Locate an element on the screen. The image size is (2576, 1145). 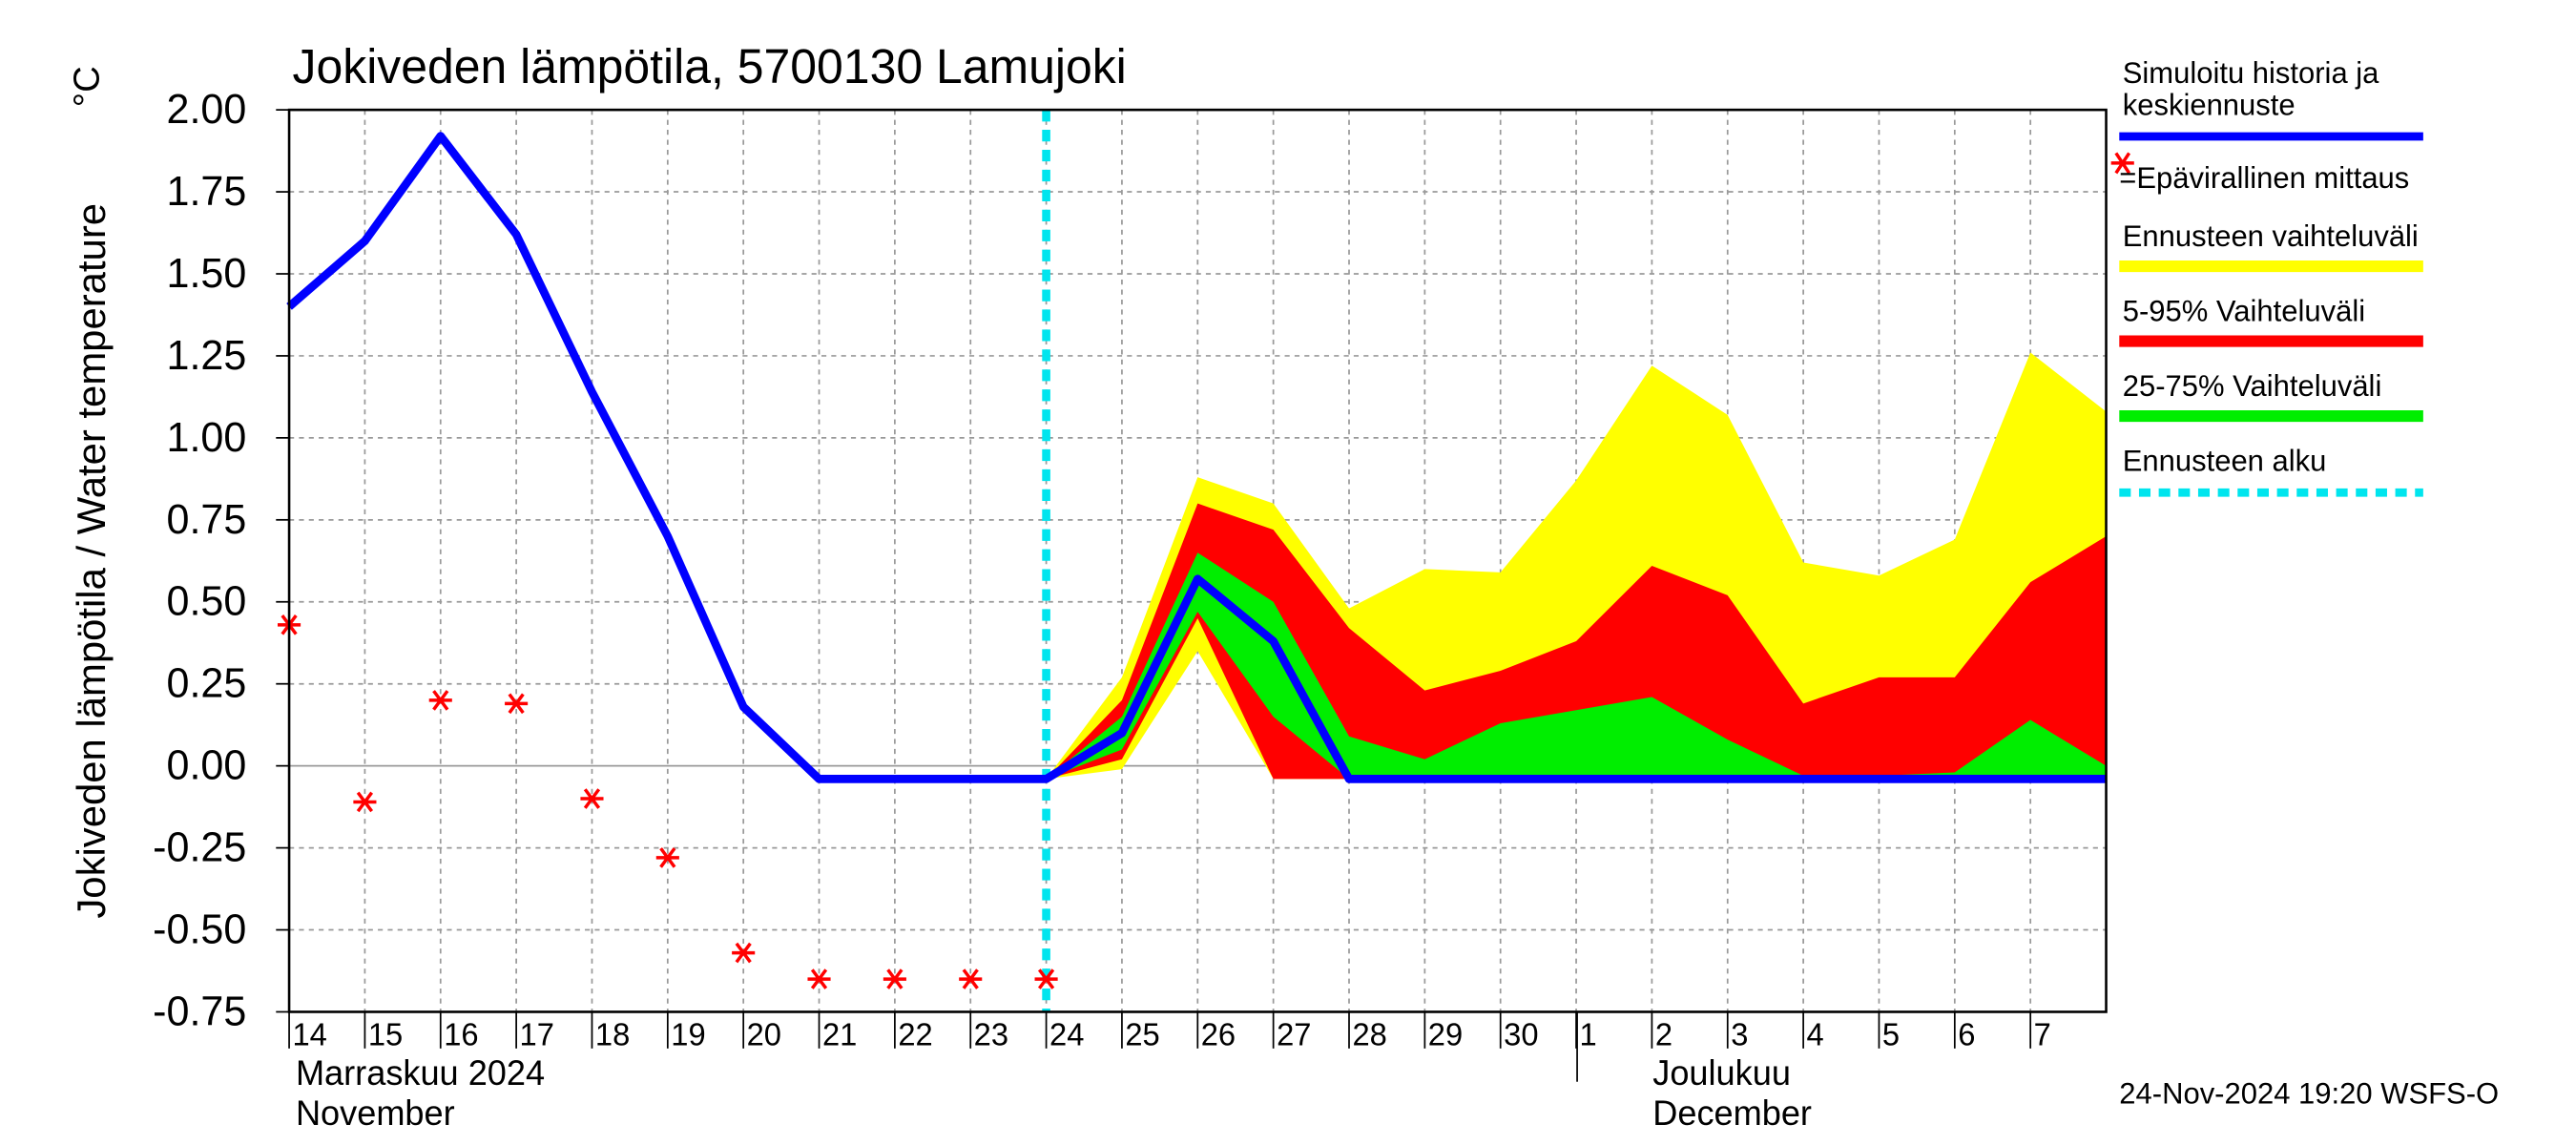
x-tick-label: 1 is located at coordinates (1588, 1034).